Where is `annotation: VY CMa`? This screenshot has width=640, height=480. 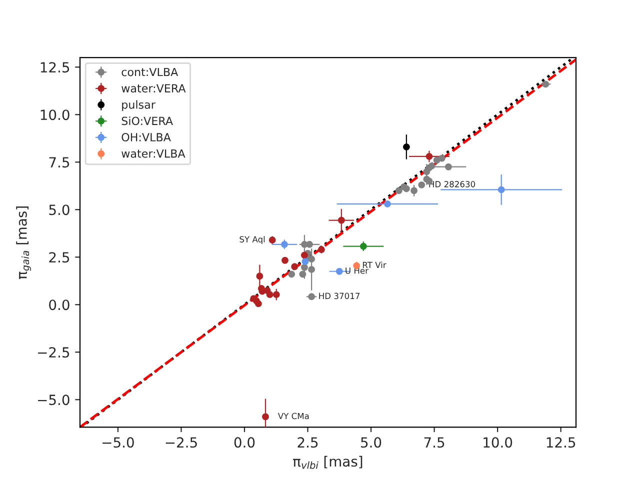
annotation: VY CMa is located at coordinates (293, 416).